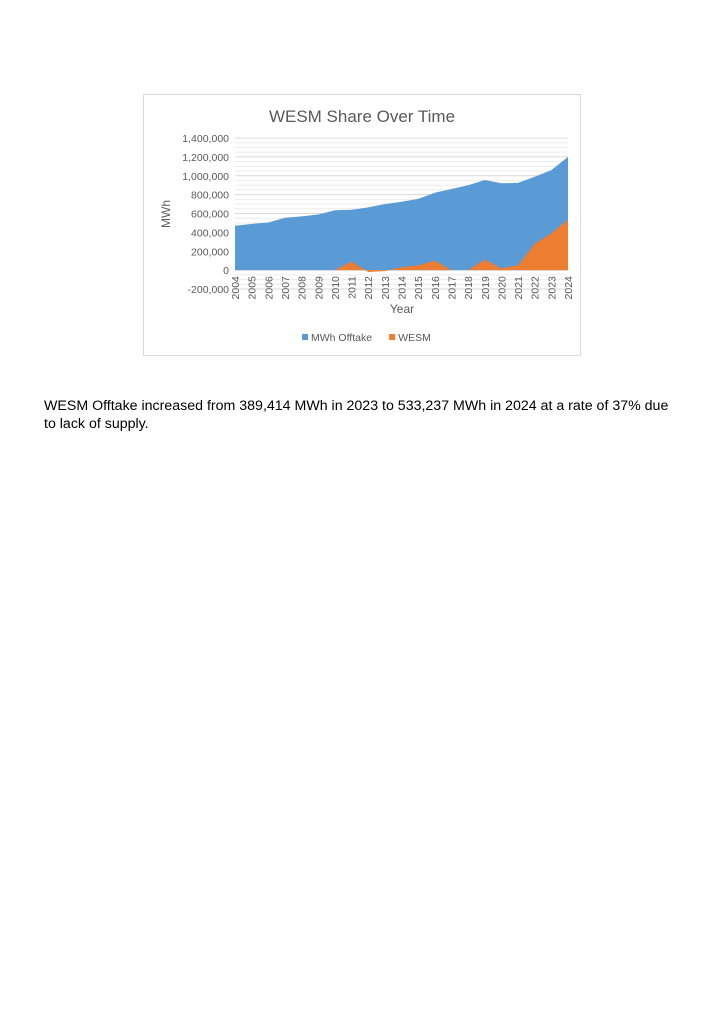 This screenshot has width=724, height=1024. I want to click on y-tick-label: 1,200,000, so click(205, 158).